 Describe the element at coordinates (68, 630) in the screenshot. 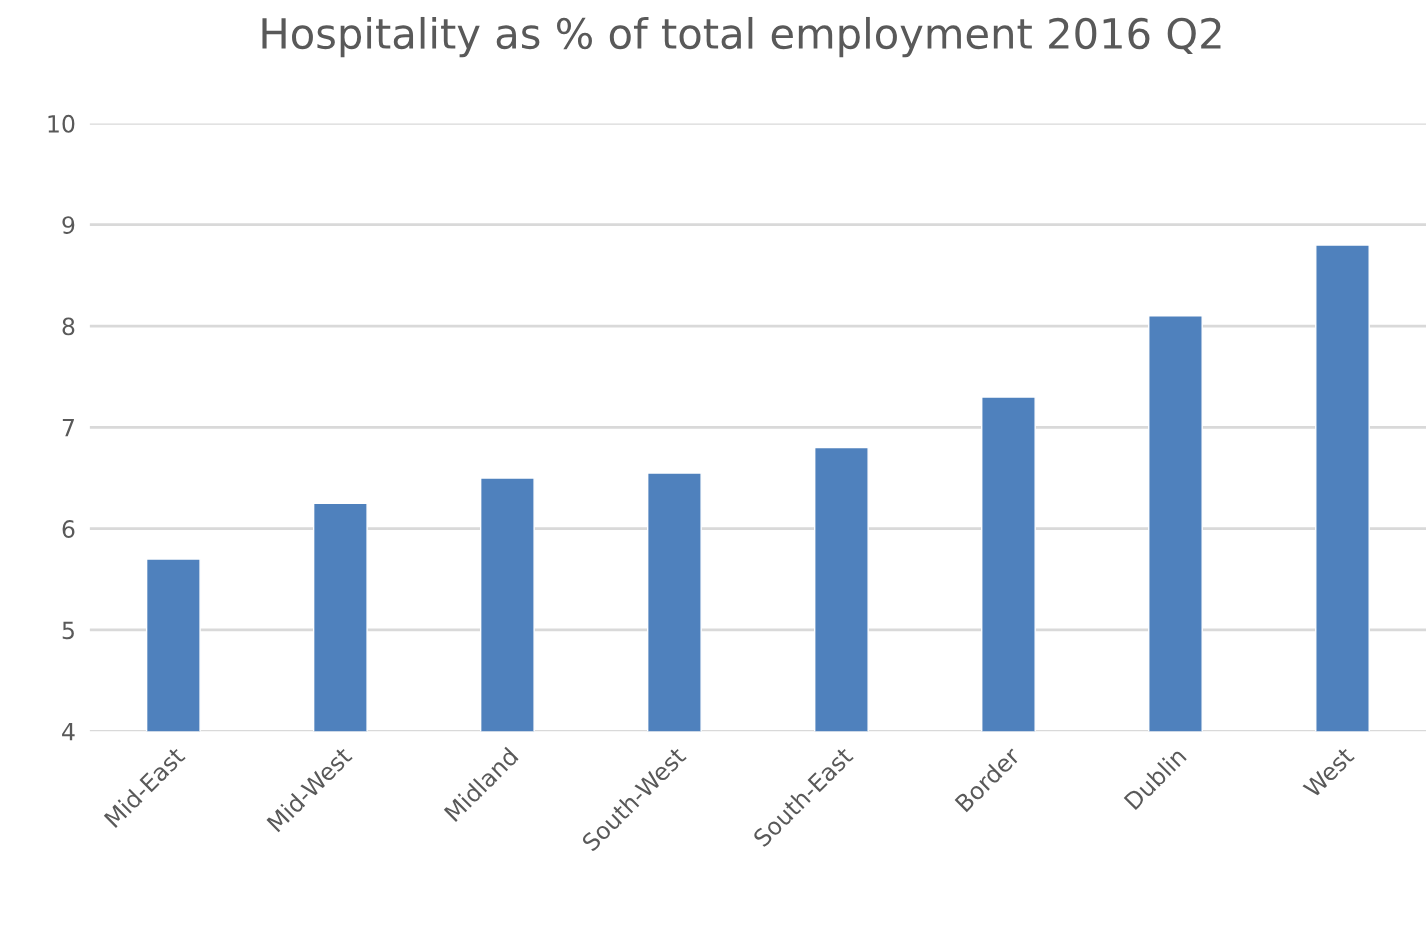

I see `y-tick-label: 5` at that location.